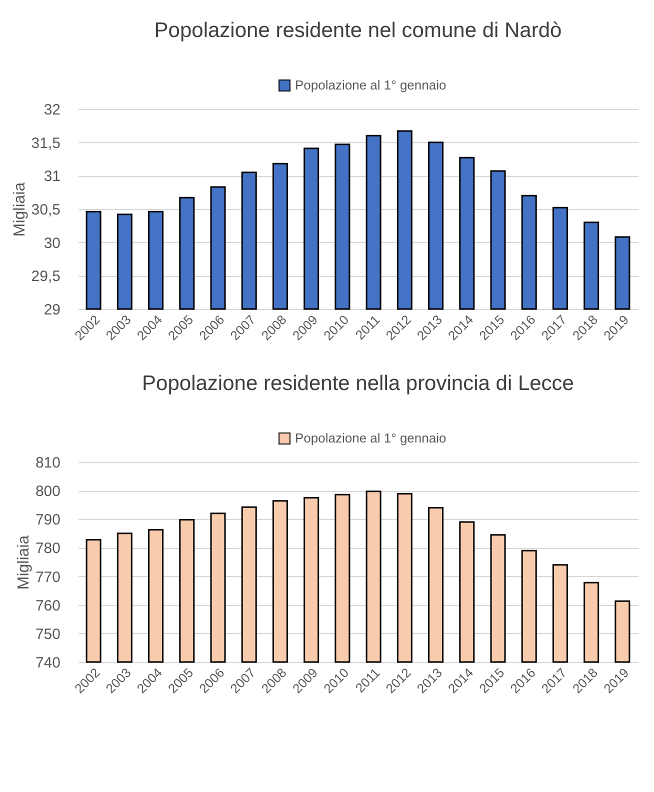  What do you see at coordinates (52, 243) in the screenshot?
I see `y-tick-label: 30` at bounding box center [52, 243].